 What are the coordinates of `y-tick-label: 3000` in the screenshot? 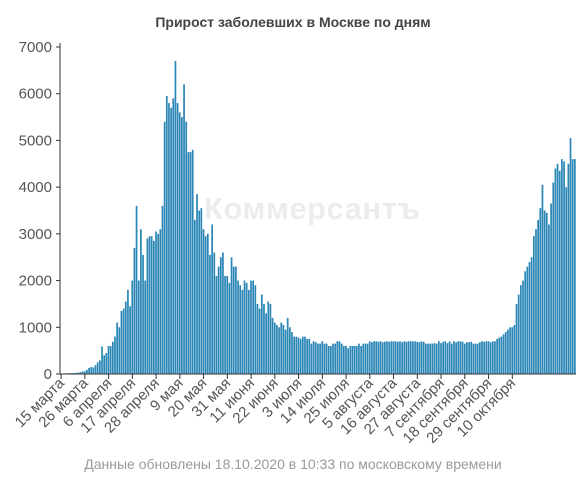 It's located at (35, 234).